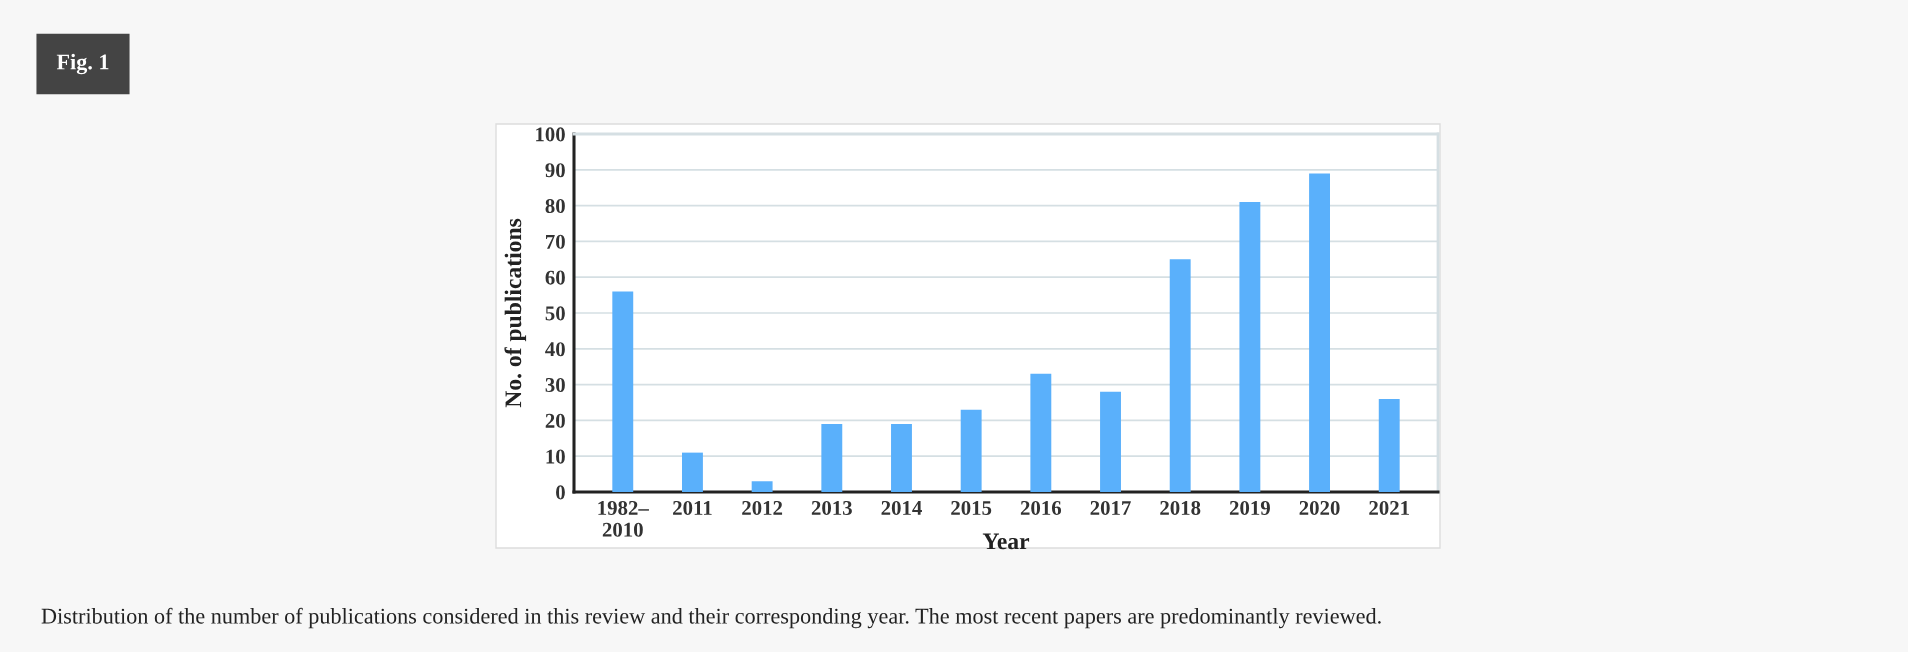  What do you see at coordinates (901, 507) in the screenshot?
I see `x-tick-label: 2014` at bounding box center [901, 507].